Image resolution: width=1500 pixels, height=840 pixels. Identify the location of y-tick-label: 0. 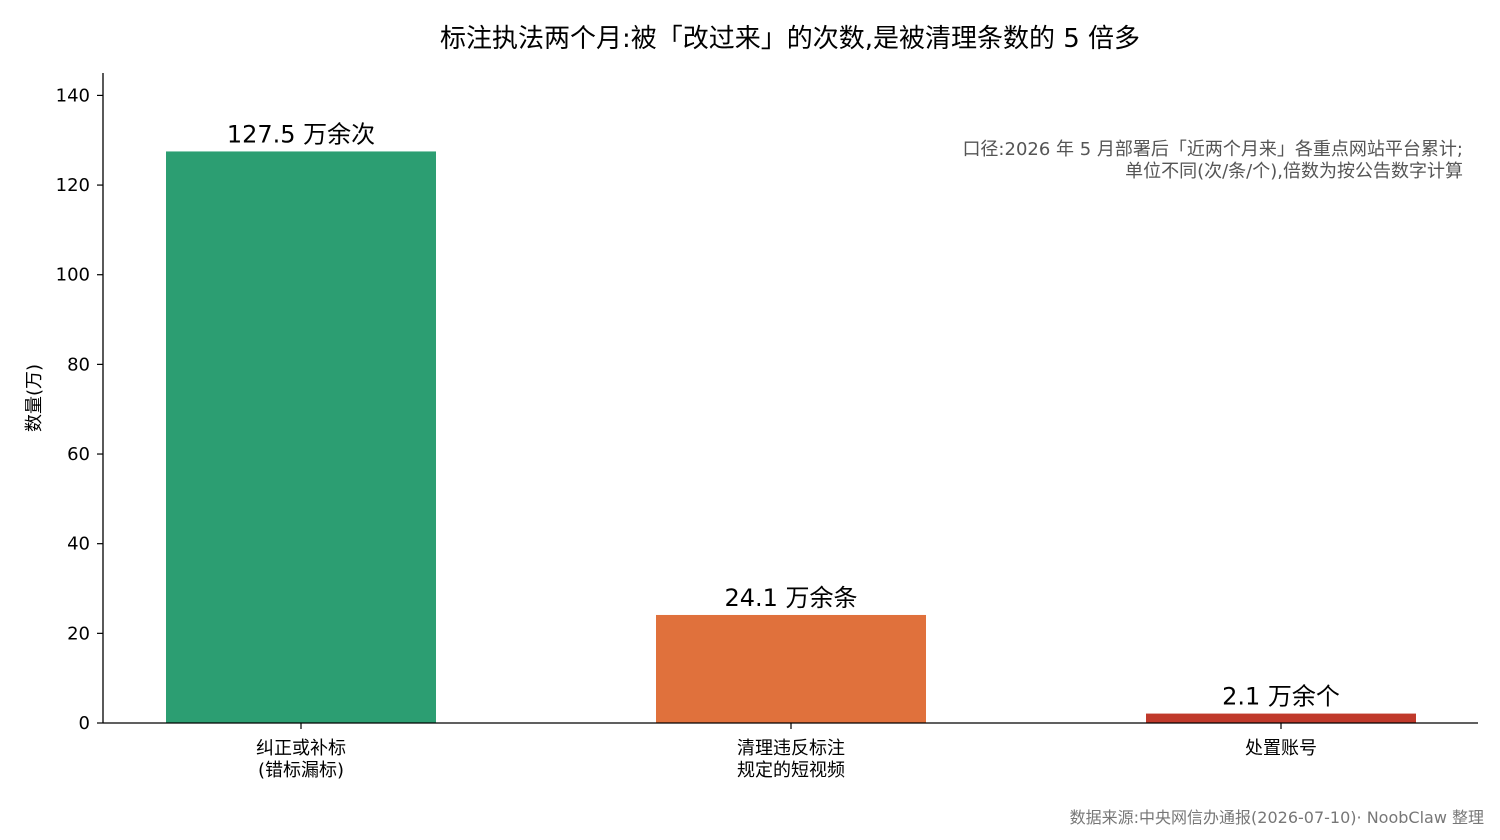
(84, 723).